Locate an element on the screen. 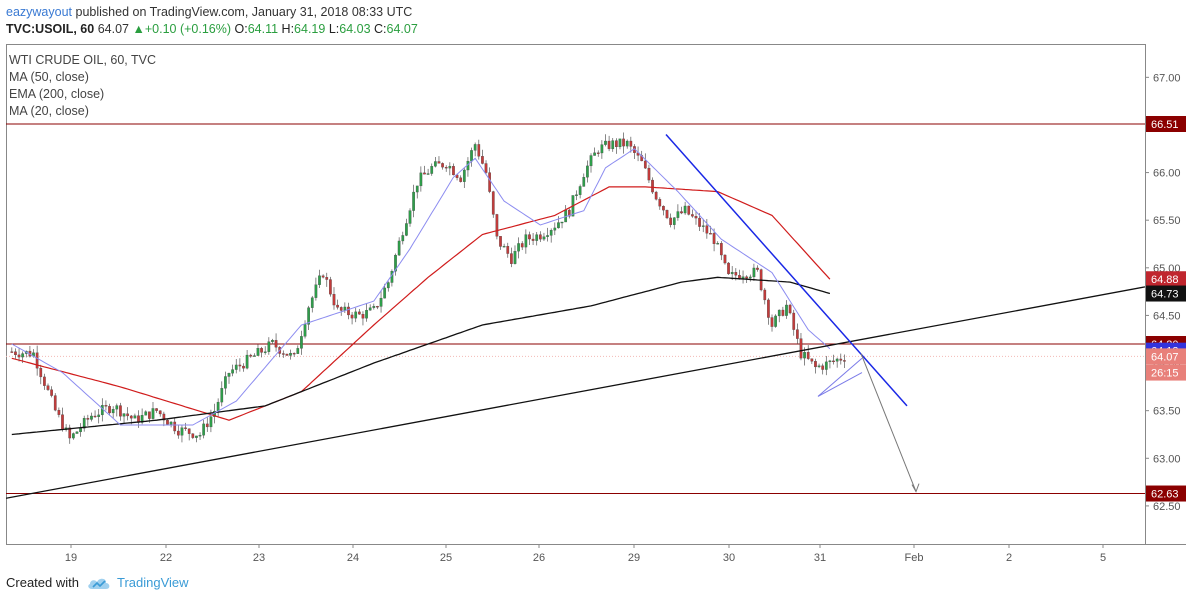 The height and width of the screenshot is (602, 1192). legend-ma50: MA (50, close) is located at coordinates (49, 77).